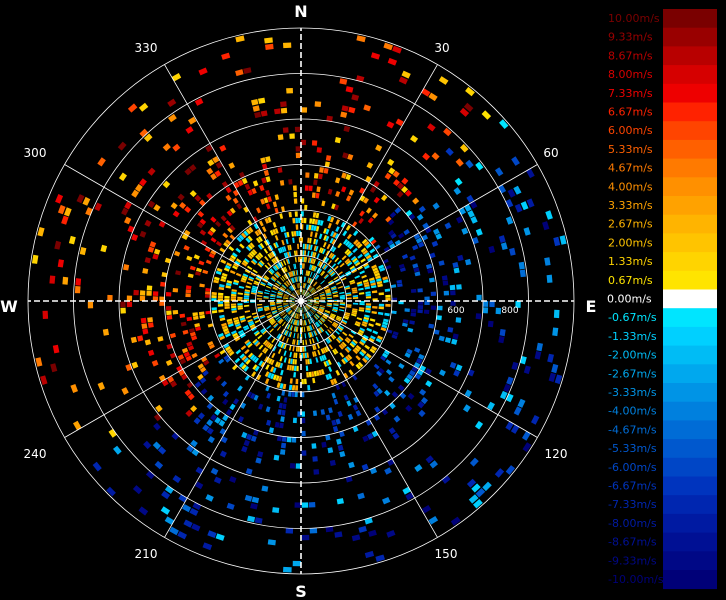  I want to click on velocity-gate-1987, so click(264, 166).